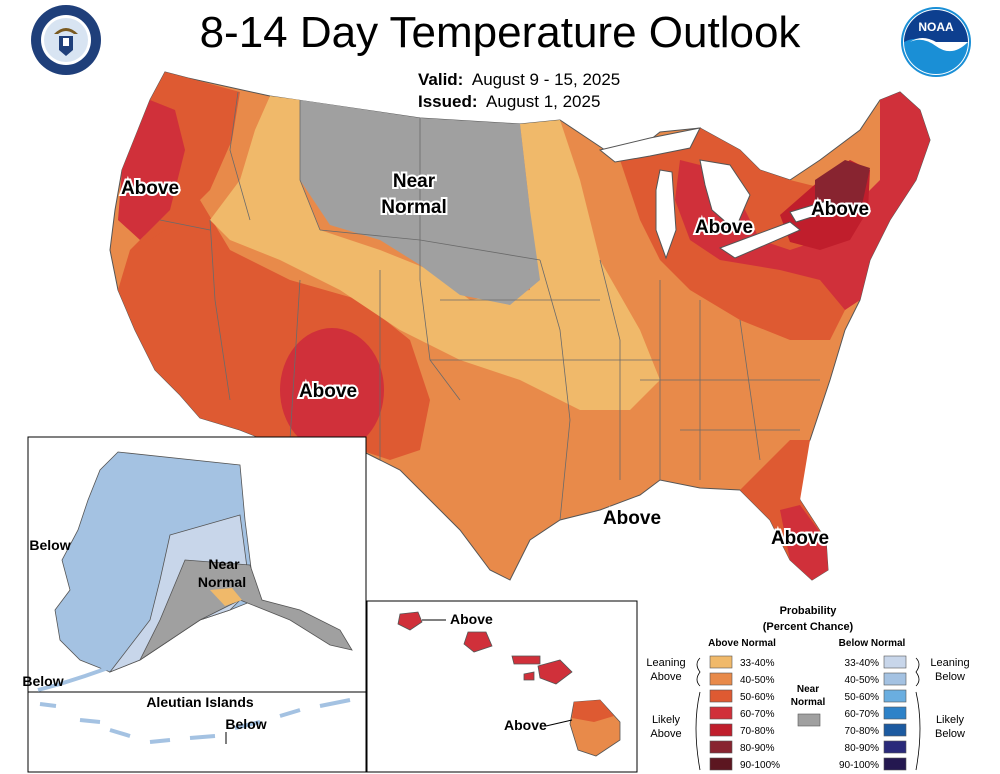 Image resolution: width=1000 pixels, height=774 pixels. Describe the element at coordinates (862, 748) in the screenshot. I see `legend-below-label-5: 80-90%` at that location.